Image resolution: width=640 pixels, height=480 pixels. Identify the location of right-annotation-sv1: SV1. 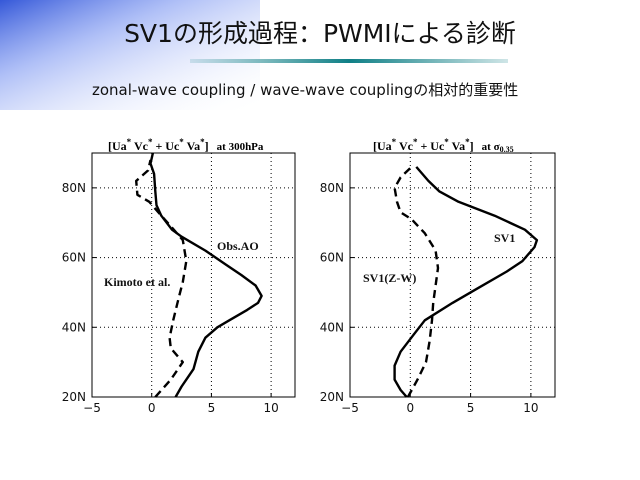
(504, 238).